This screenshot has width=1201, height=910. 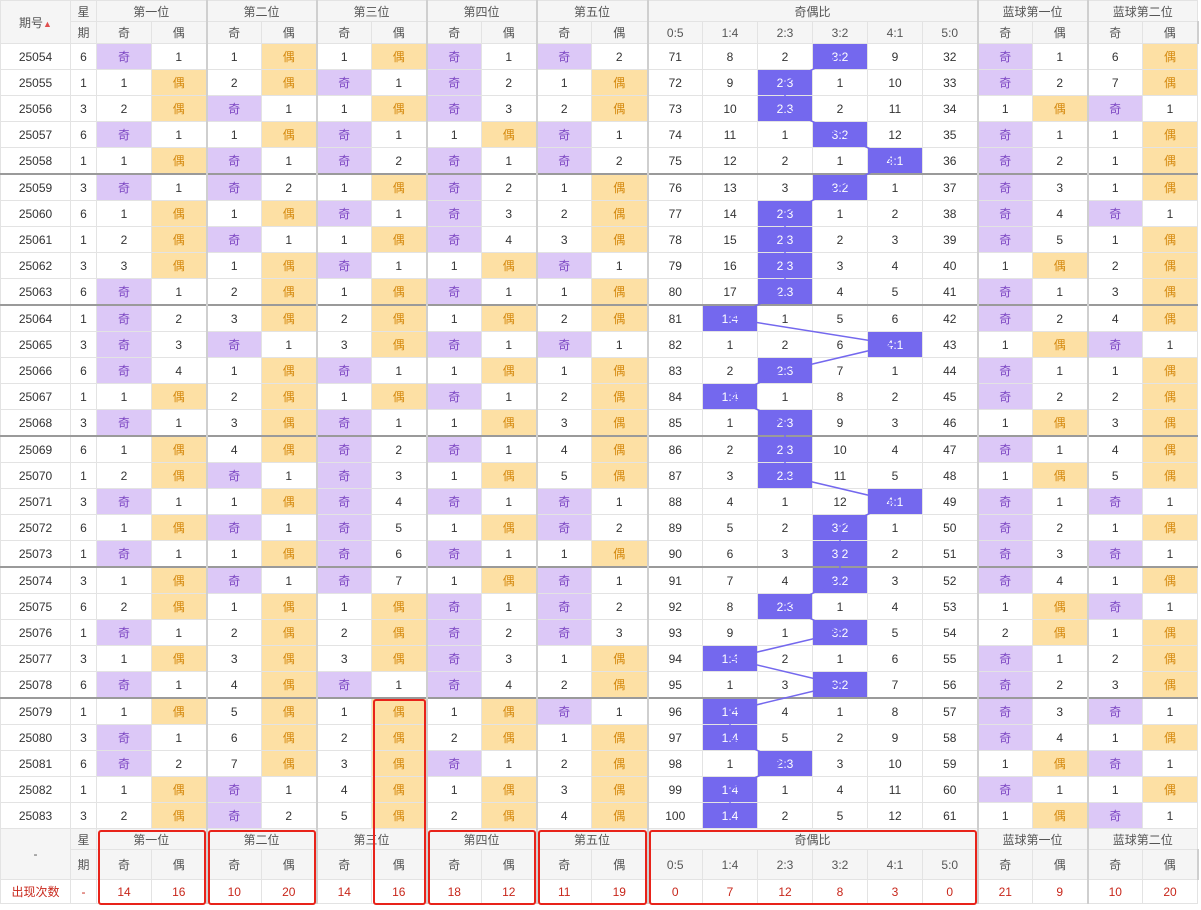 What do you see at coordinates (599, 737) in the screenshot?
I see `table-row: 25080 3 奇 1 6 偶 2 偶 2 偶 1 偶 97 1:4 5 2 9 58 奇 4 1 偶` at bounding box center [599, 737].